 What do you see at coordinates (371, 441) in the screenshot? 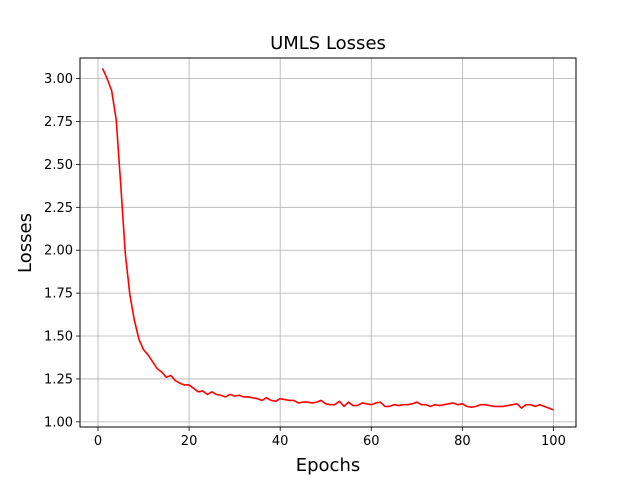
I see `x-tick-label: 60` at bounding box center [371, 441].